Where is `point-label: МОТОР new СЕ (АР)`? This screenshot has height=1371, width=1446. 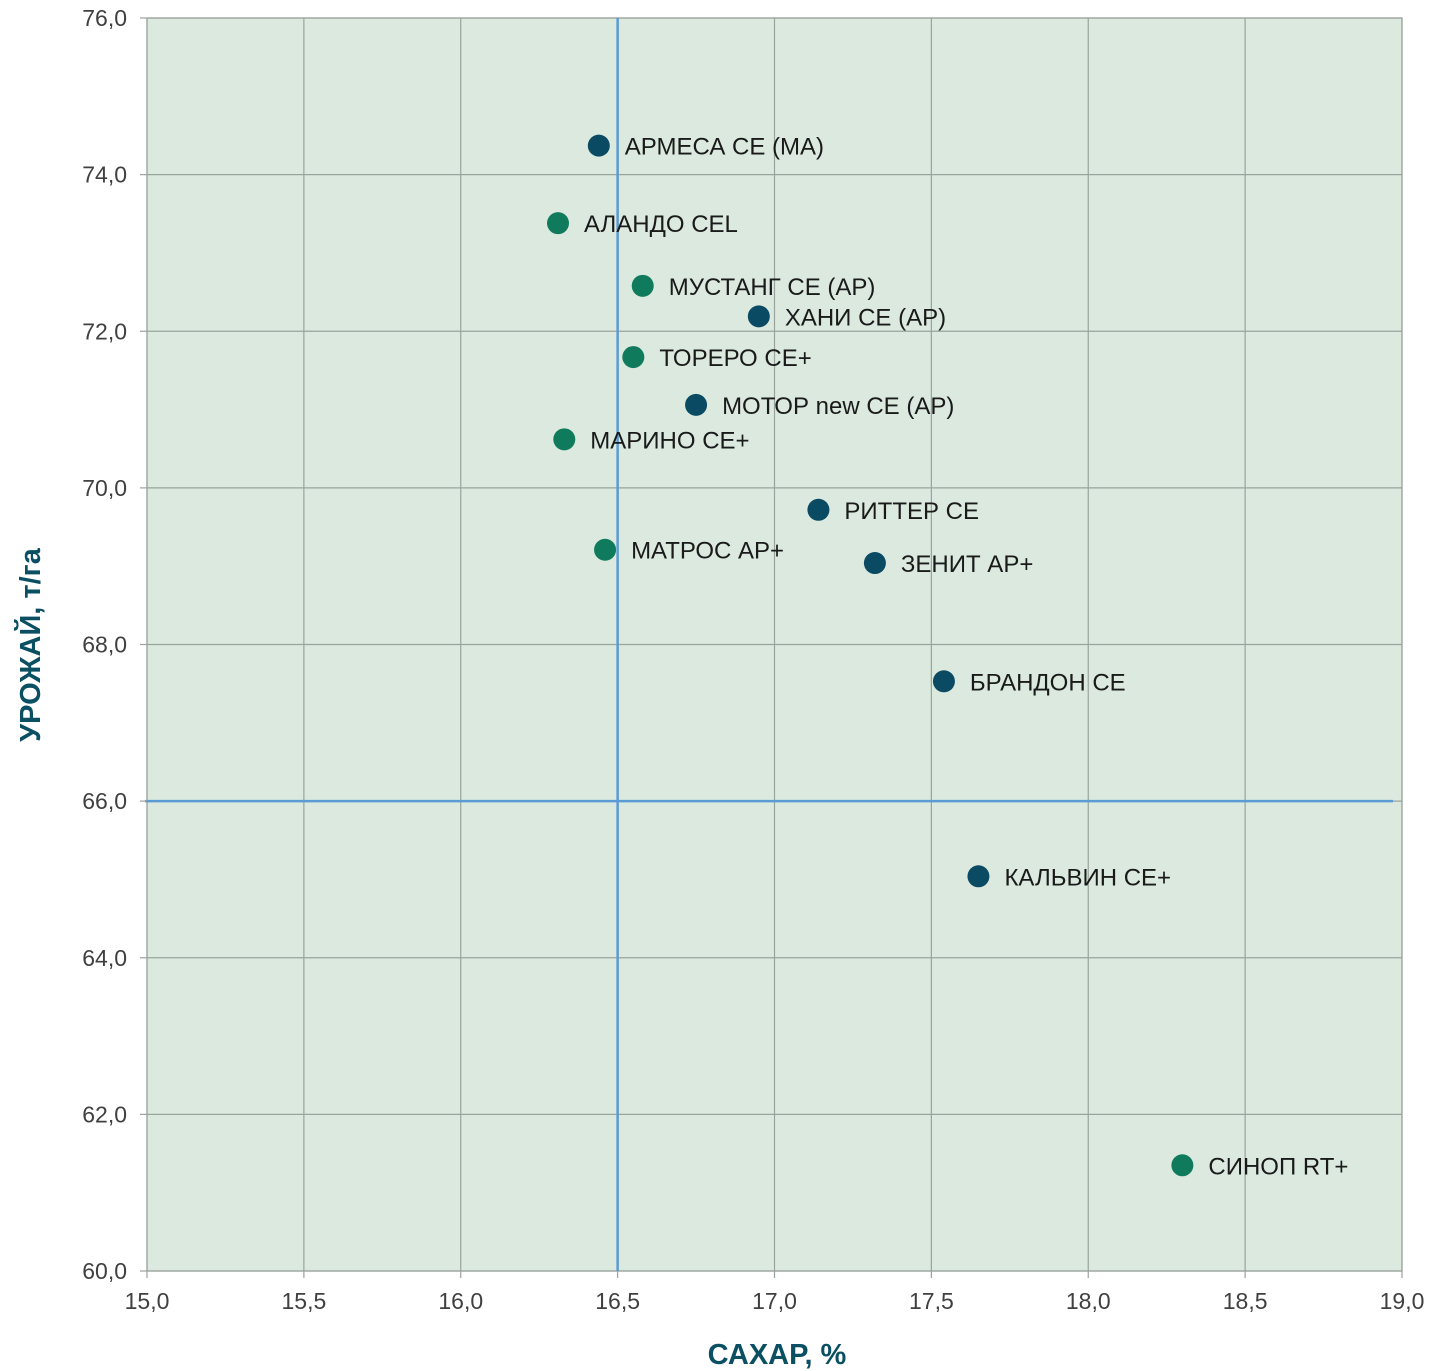 point-label: МОТОР new СЕ (АР) is located at coordinates (838, 406).